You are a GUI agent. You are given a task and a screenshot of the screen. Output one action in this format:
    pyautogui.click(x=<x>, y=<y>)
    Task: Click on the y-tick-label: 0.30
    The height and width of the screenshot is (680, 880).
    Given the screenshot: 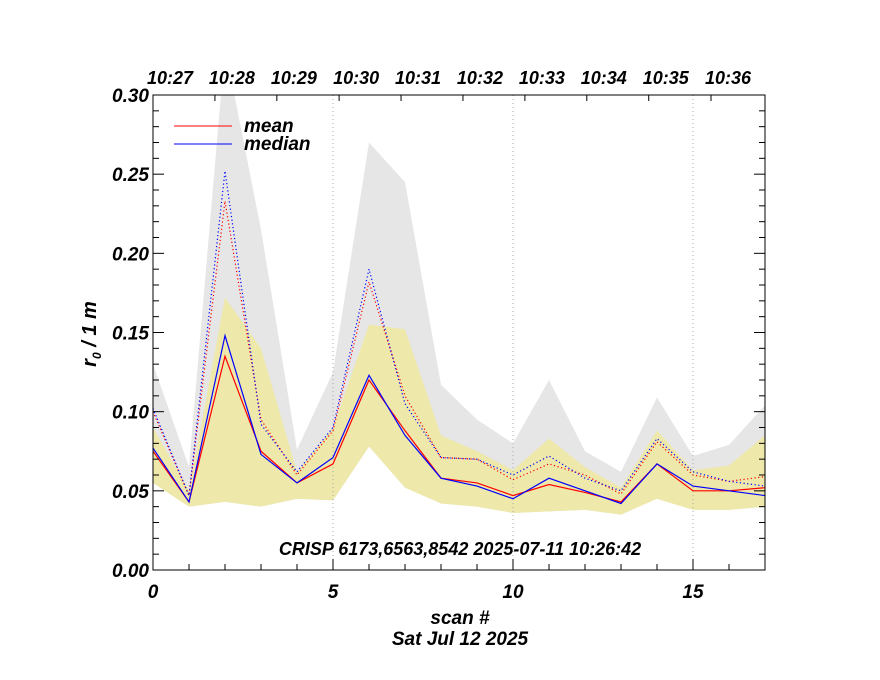 What is the action you would take?
    pyautogui.click(x=130, y=96)
    